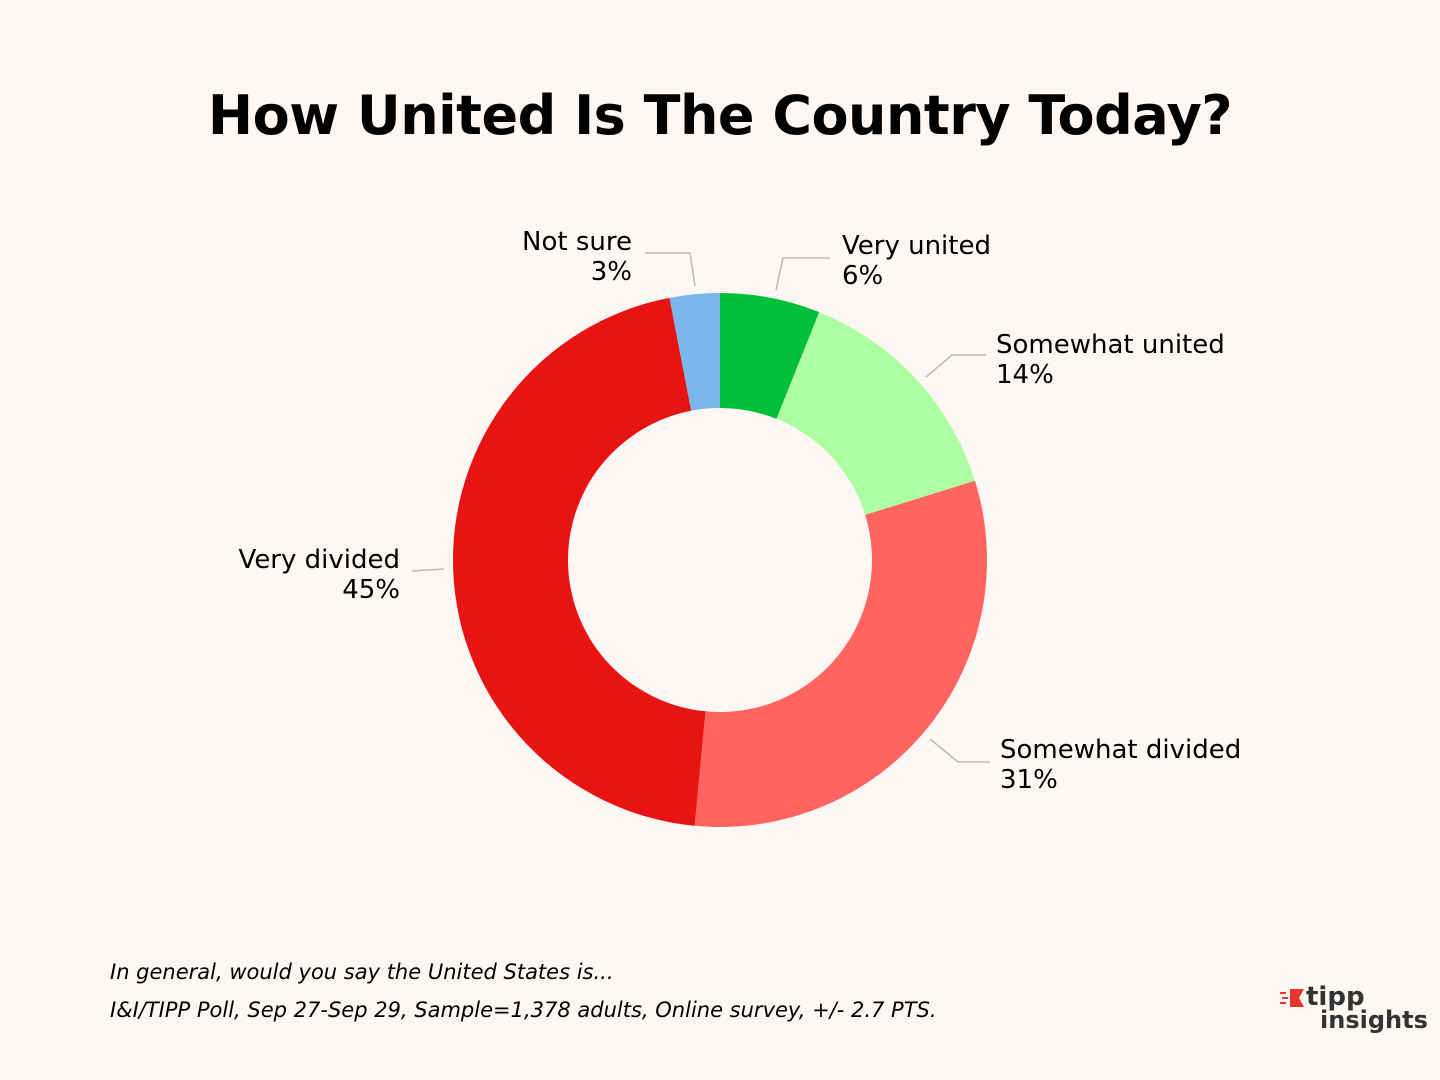  I want to click on slice-somewhat-united, so click(875, 413).